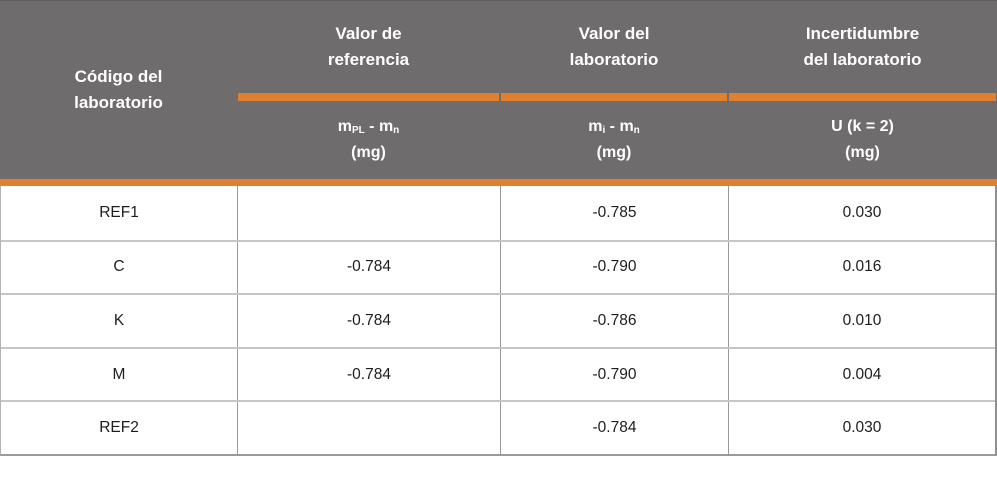 Image resolution: width=997 pixels, height=478 pixels. I want to click on cell-code: REF1, so click(119, 212).